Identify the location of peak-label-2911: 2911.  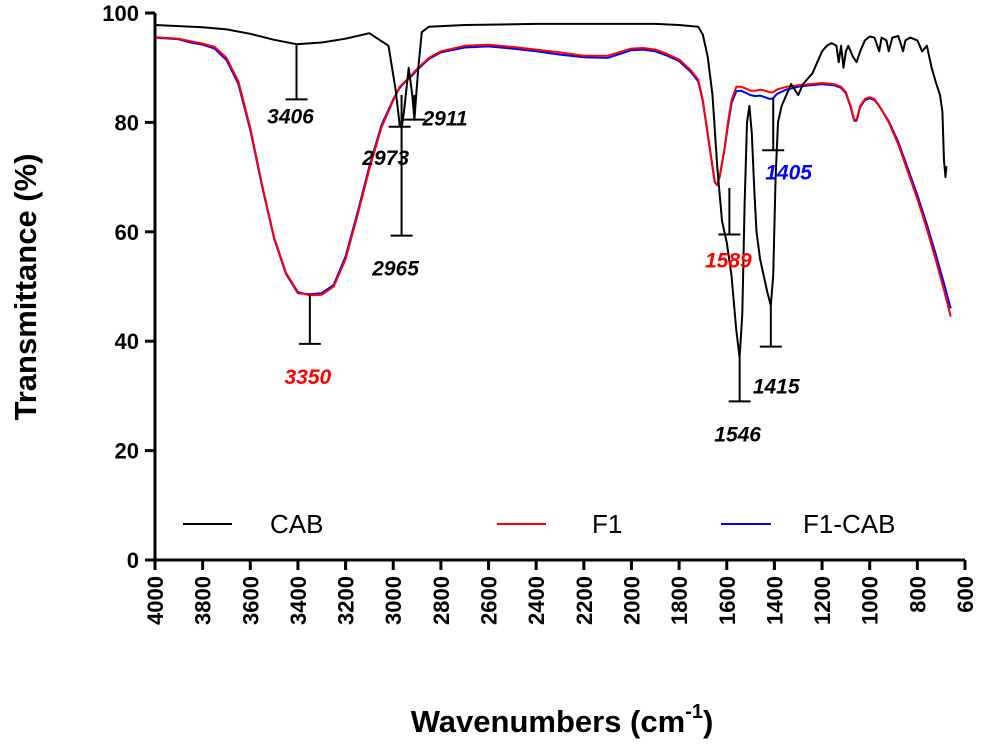
(444, 119).